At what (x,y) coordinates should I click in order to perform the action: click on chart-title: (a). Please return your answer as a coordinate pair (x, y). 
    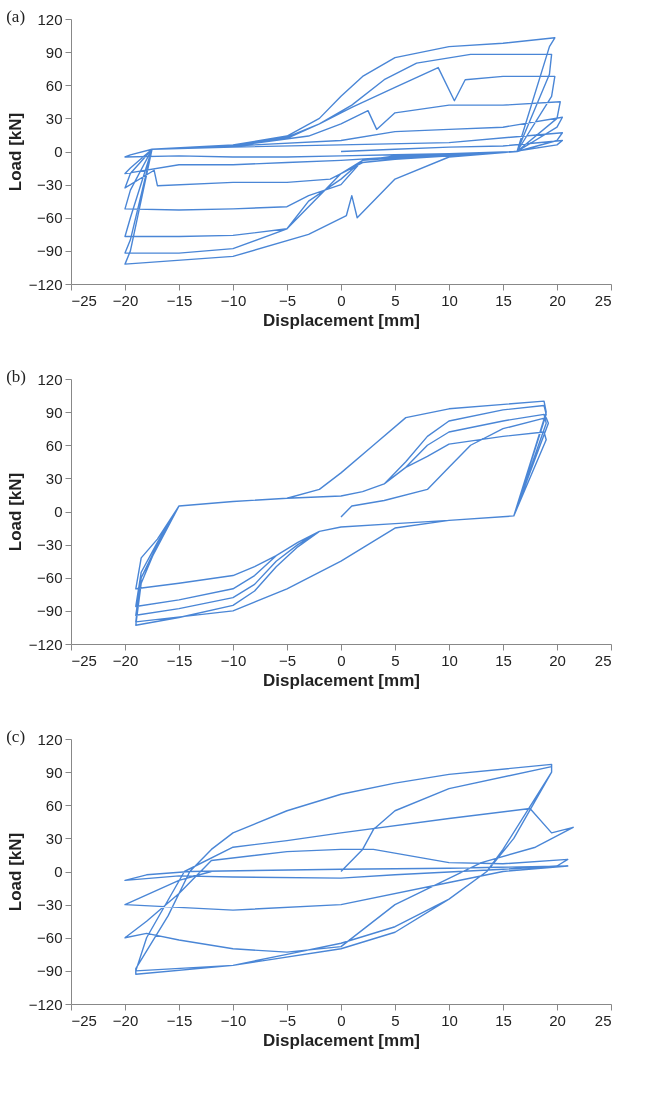
    Looking at the image, I should click on (16, 16).